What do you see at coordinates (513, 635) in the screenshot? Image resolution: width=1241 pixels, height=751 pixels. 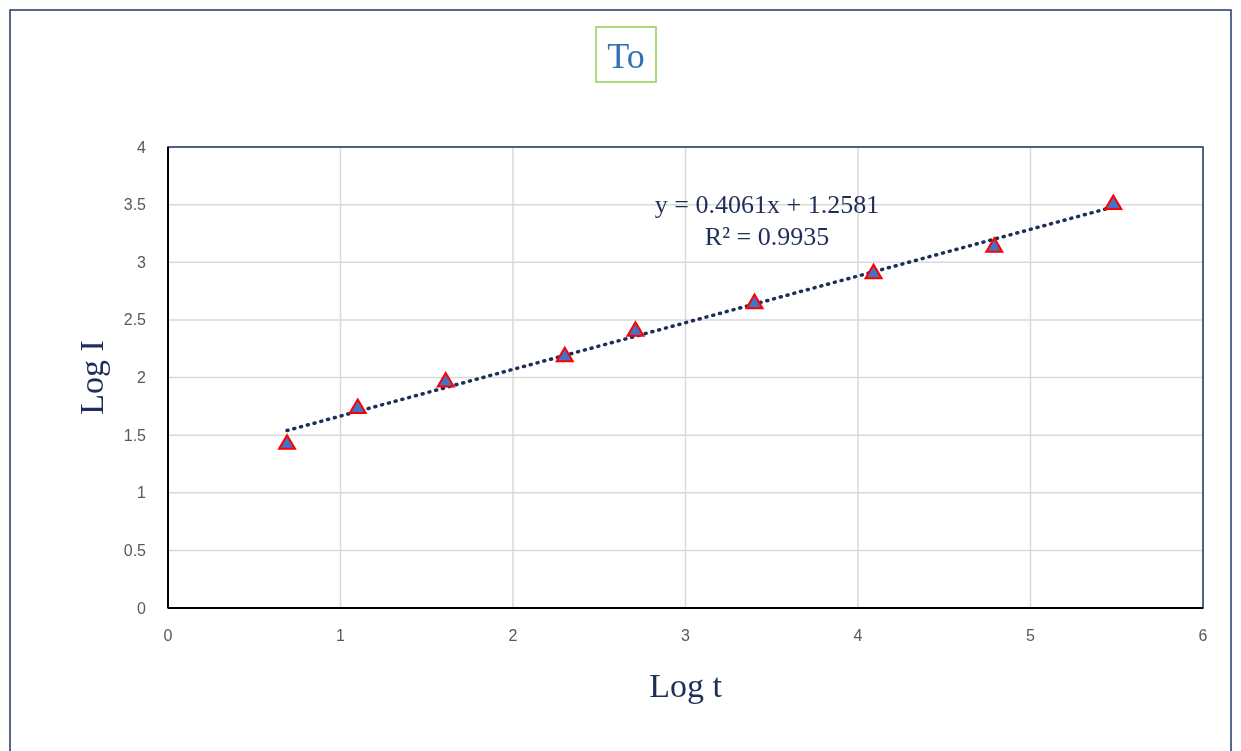 I see `x-tick-label: 2` at bounding box center [513, 635].